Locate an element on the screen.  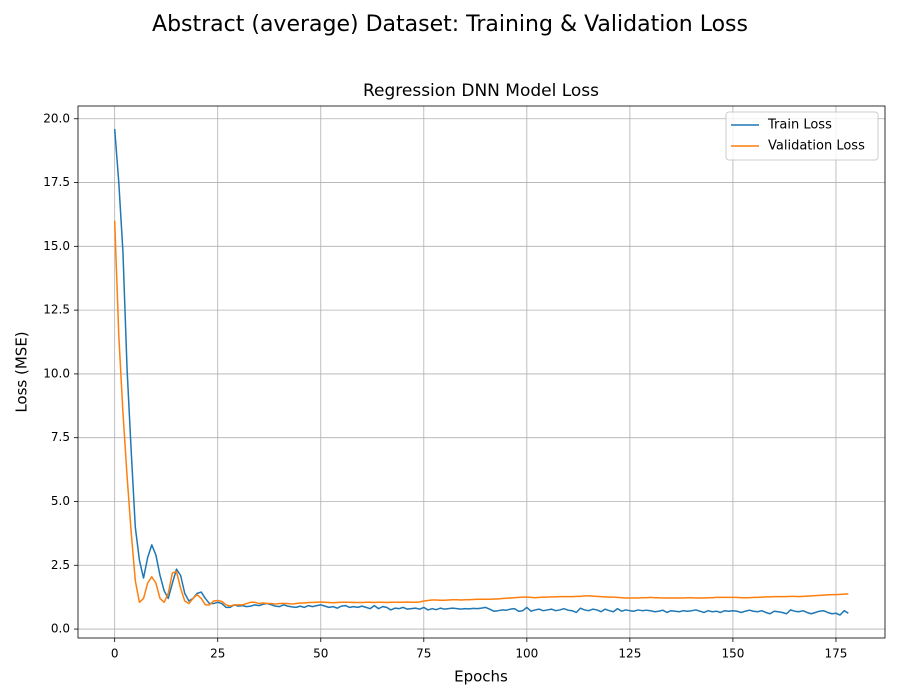
x-tick-label: 150 is located at coordinates (732, 654).